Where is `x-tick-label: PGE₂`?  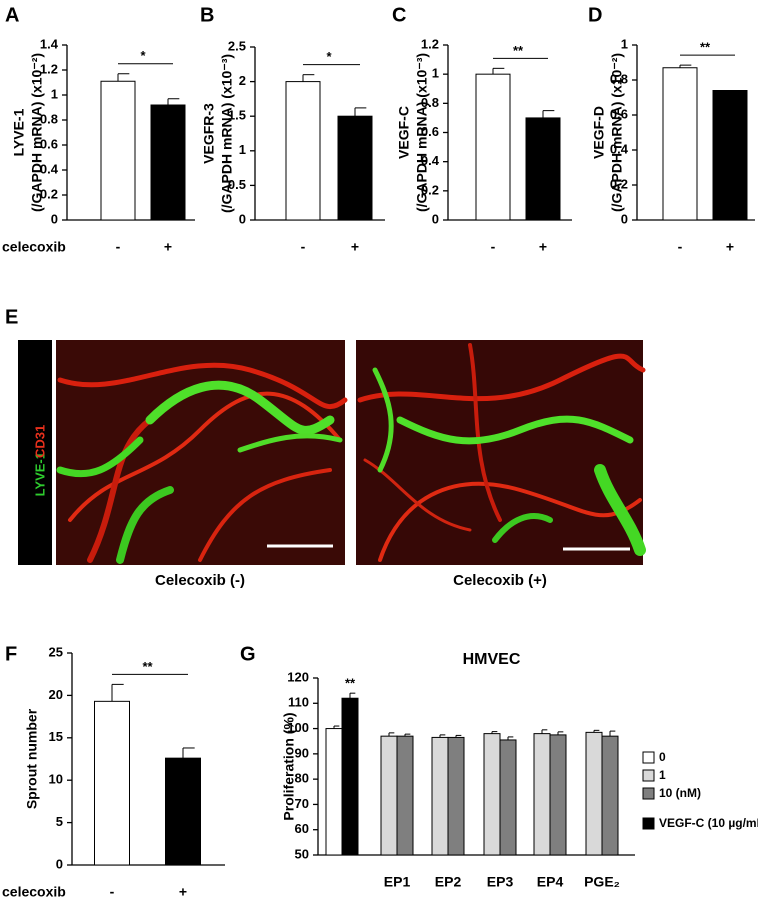
x-tick-label: PGE₂ is located at coordinates (602, 882).